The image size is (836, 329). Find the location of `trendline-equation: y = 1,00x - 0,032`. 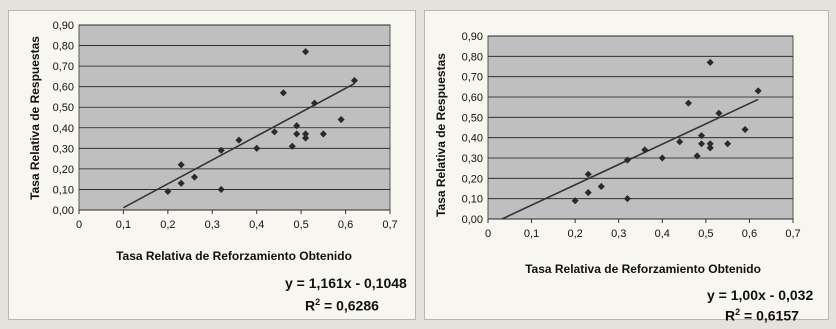

trendline-equation: y = 1,00x - 0,032 is located at coordinates (760, 295).